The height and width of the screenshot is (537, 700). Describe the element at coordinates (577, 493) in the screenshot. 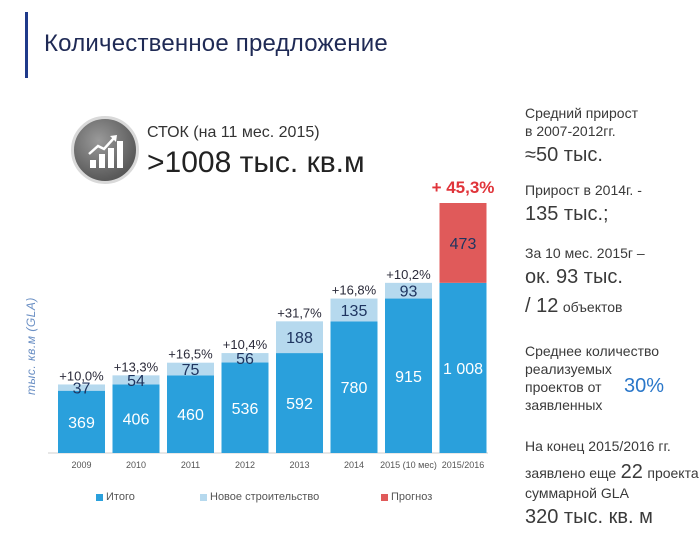

I see `sidebar-s5-line3: суммарной GLA` at that location.